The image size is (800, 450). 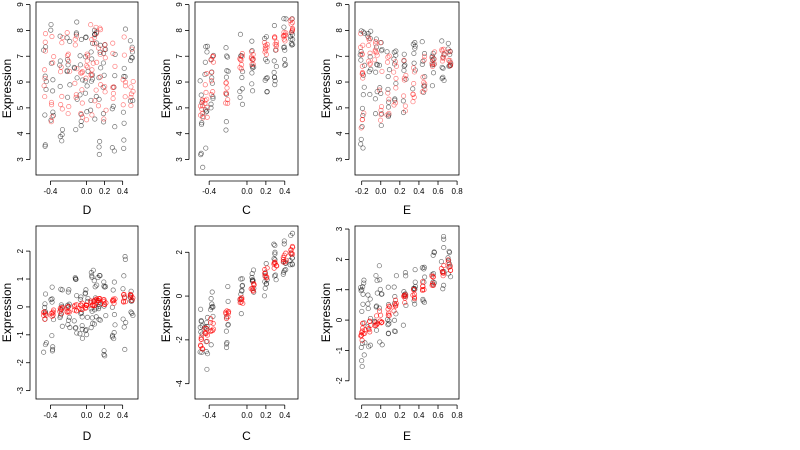 What do you see at coordinates (20, 30) in the screenshot?
I see `y-tick-label: 8` at bounding box center [20, 30].